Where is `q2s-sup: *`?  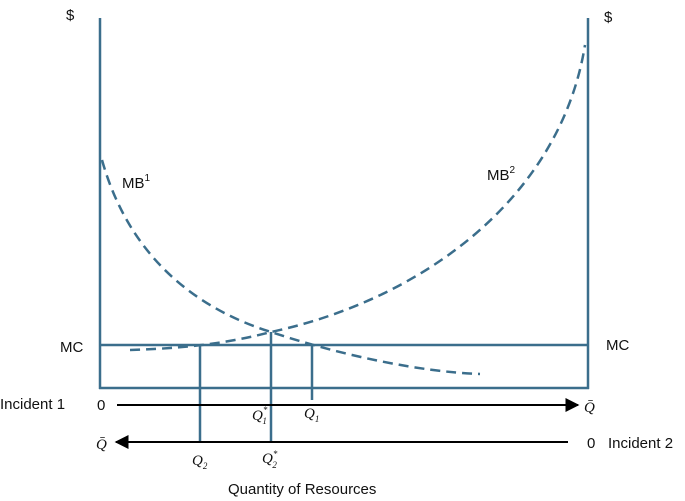 q2s-sup: * is located at coordinates (275, 454).